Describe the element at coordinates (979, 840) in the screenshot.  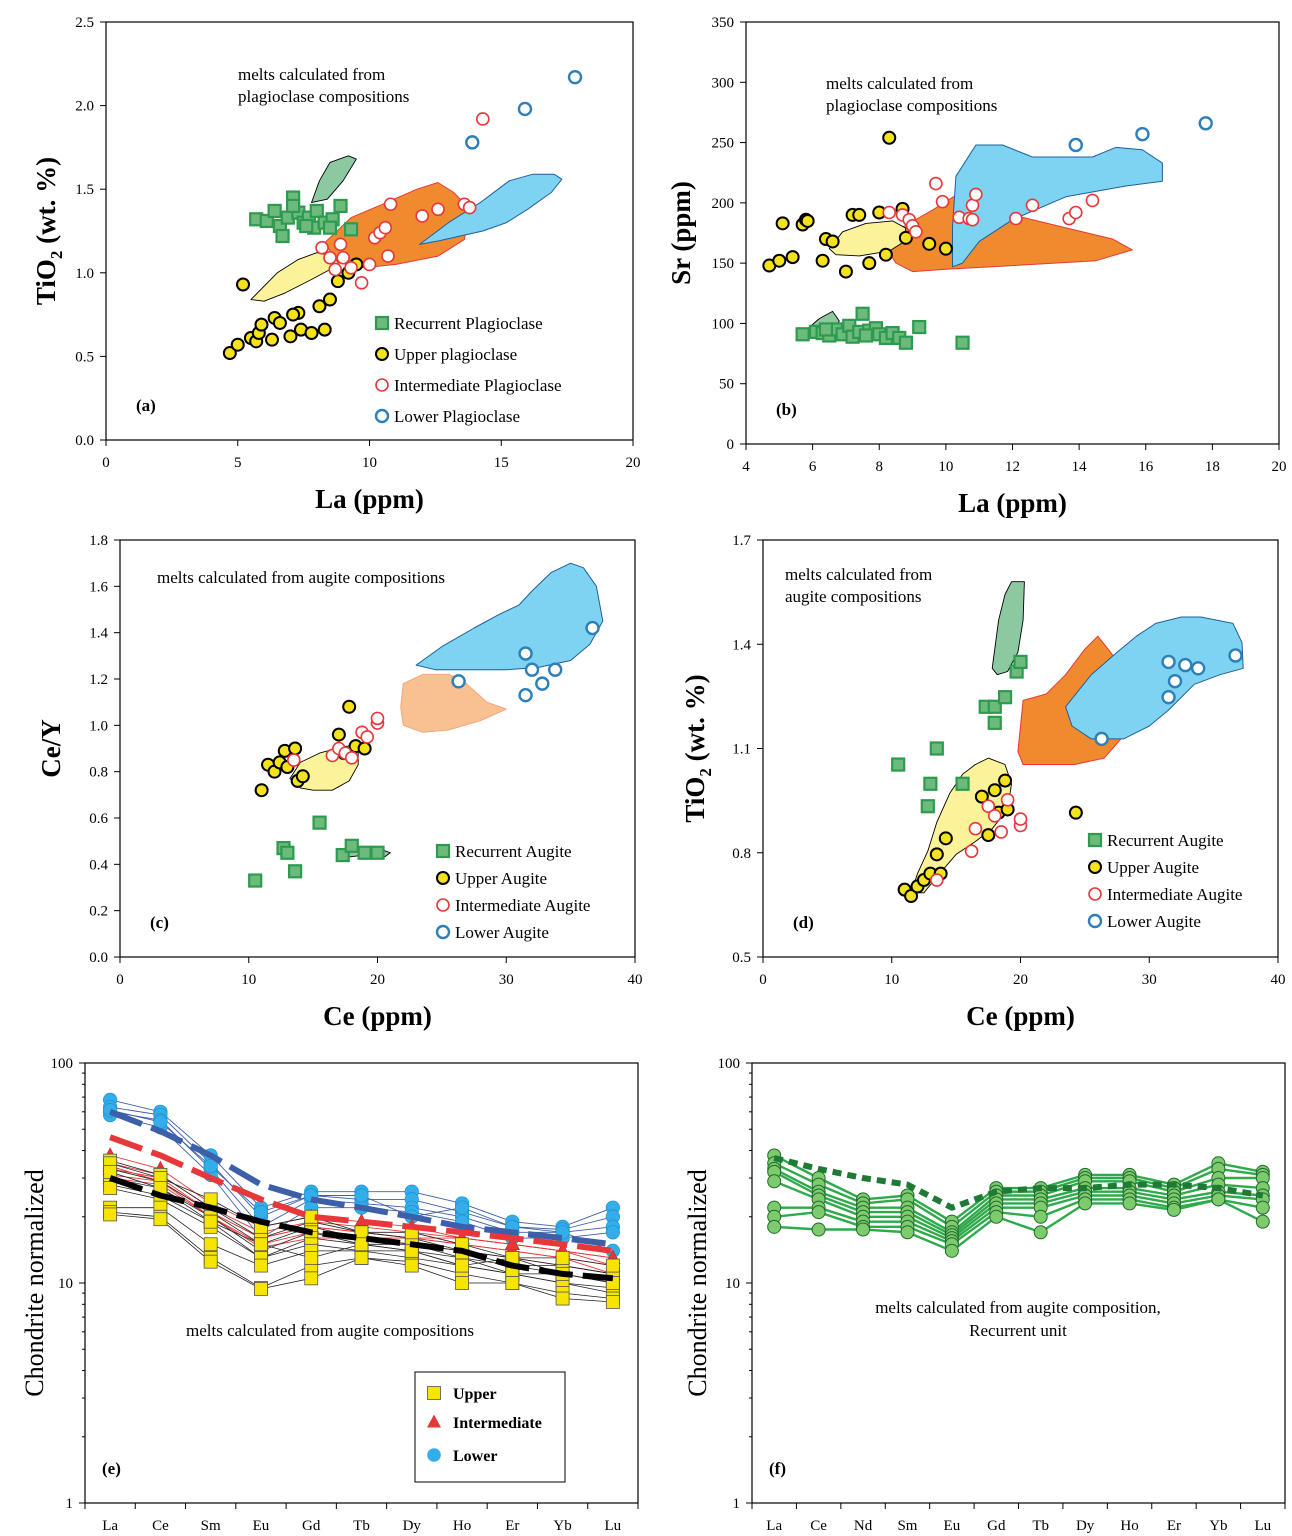
I see `series-intermediate-augite` at that location.